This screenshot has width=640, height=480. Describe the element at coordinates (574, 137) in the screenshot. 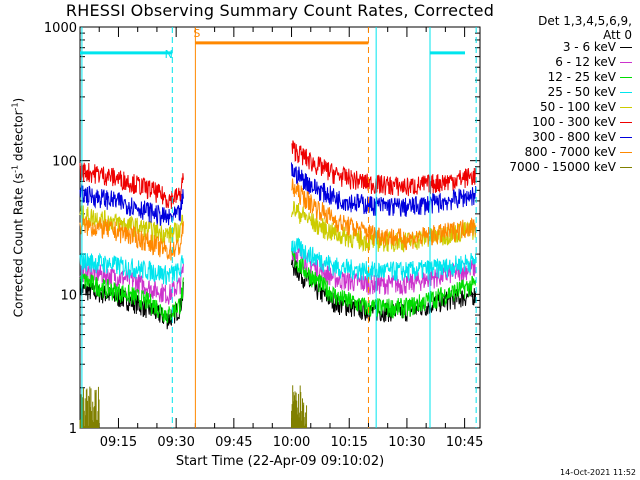

I see `legend-entry-label: 300 - 800 keV` at that location.